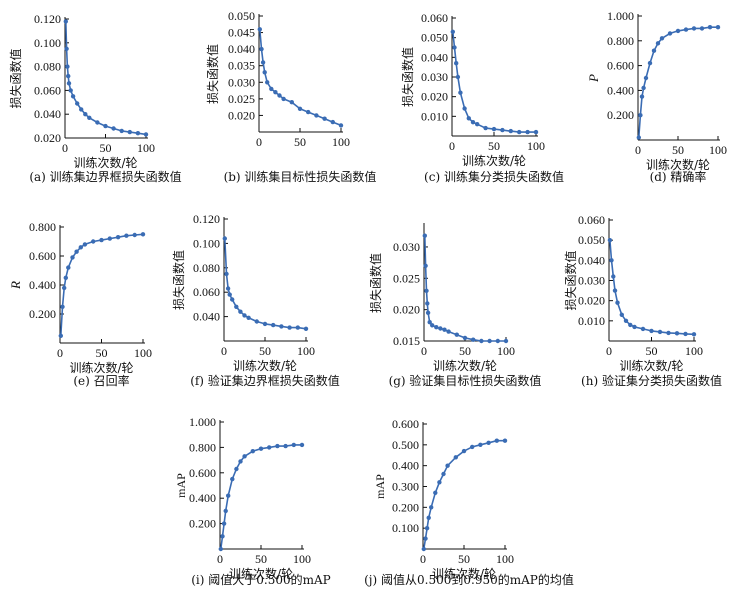 The height and width of the screenshot is (600, 749). Describe the element at coordinates (434, 57) in the screenshot. I see `y-tick-label: 0.040` at that location.